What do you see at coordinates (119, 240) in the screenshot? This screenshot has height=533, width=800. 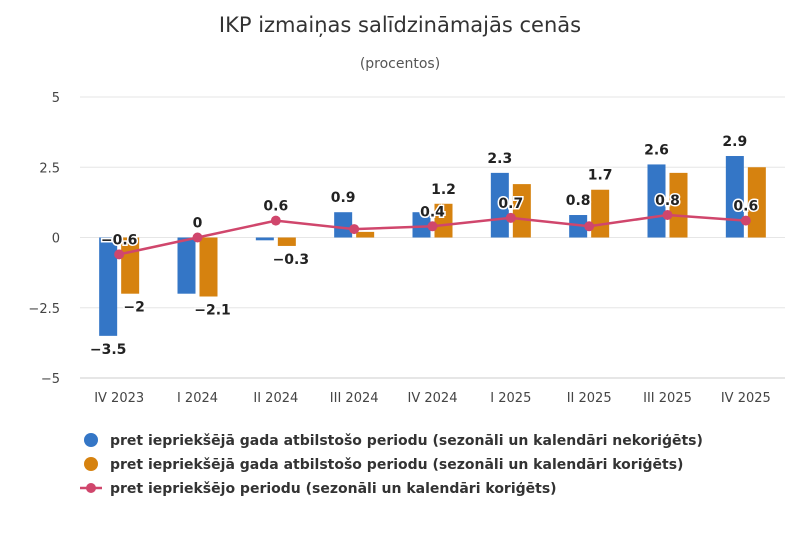 I see `data-label: −0.6` at bounding box center [119, 240].